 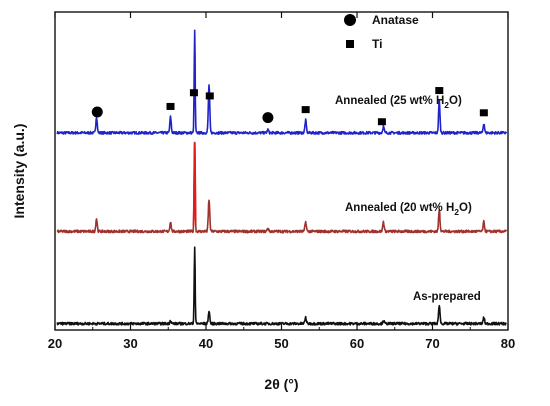 What do you see at coordinates (350, 44) in the screenshot?
I see `legend-square-icon` at bounding box center [350, 44].